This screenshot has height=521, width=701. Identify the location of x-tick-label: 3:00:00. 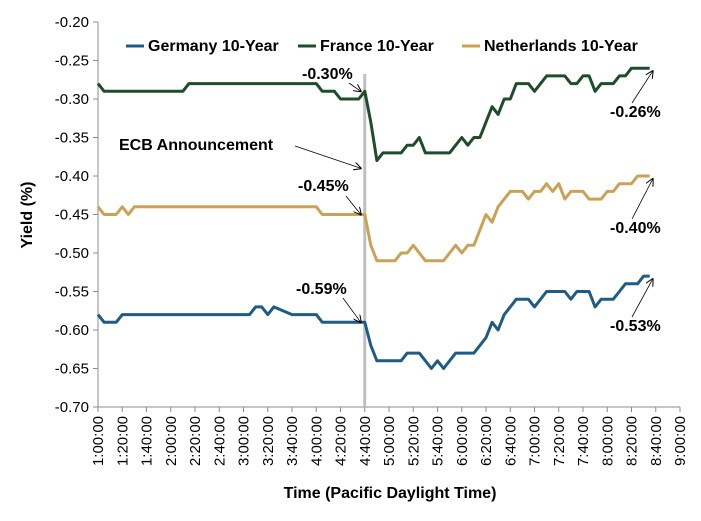
(244, 441).